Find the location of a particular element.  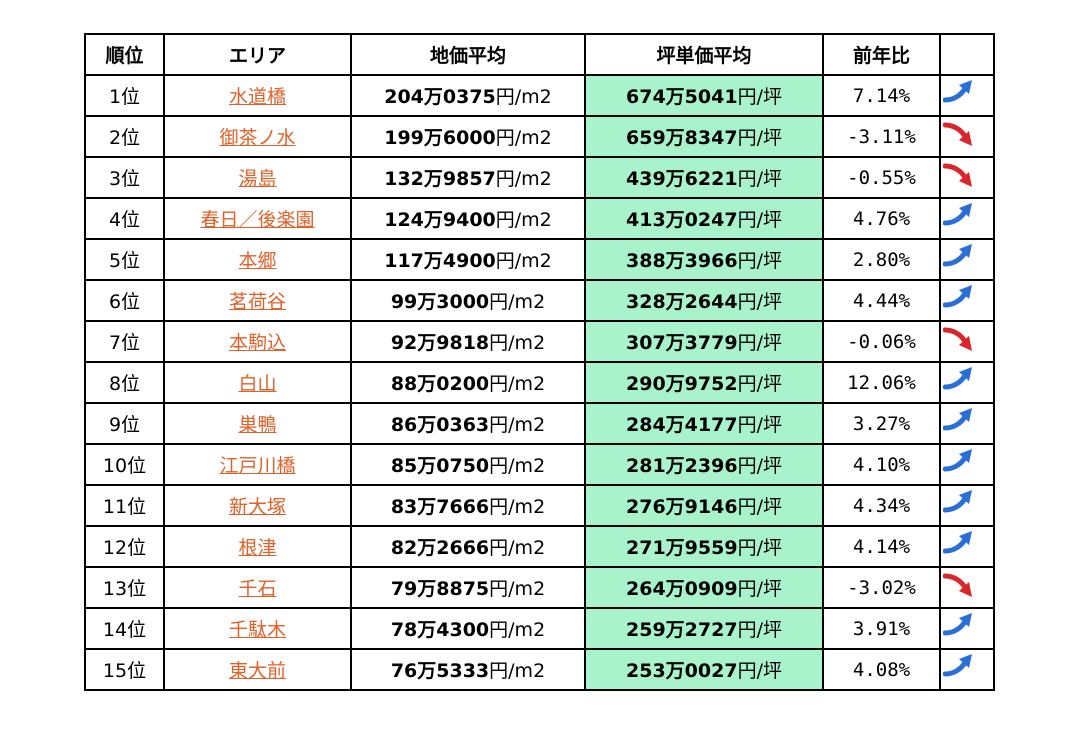

area-link: 水道橋 is located at coordinates (257, 97).